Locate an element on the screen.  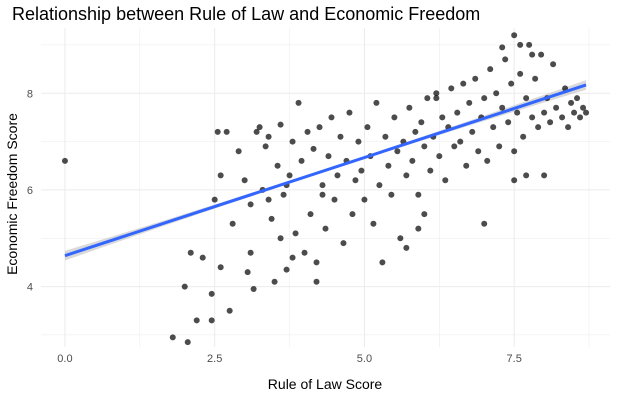
y-tick-label: 4 is located at coordinates (30, 288).